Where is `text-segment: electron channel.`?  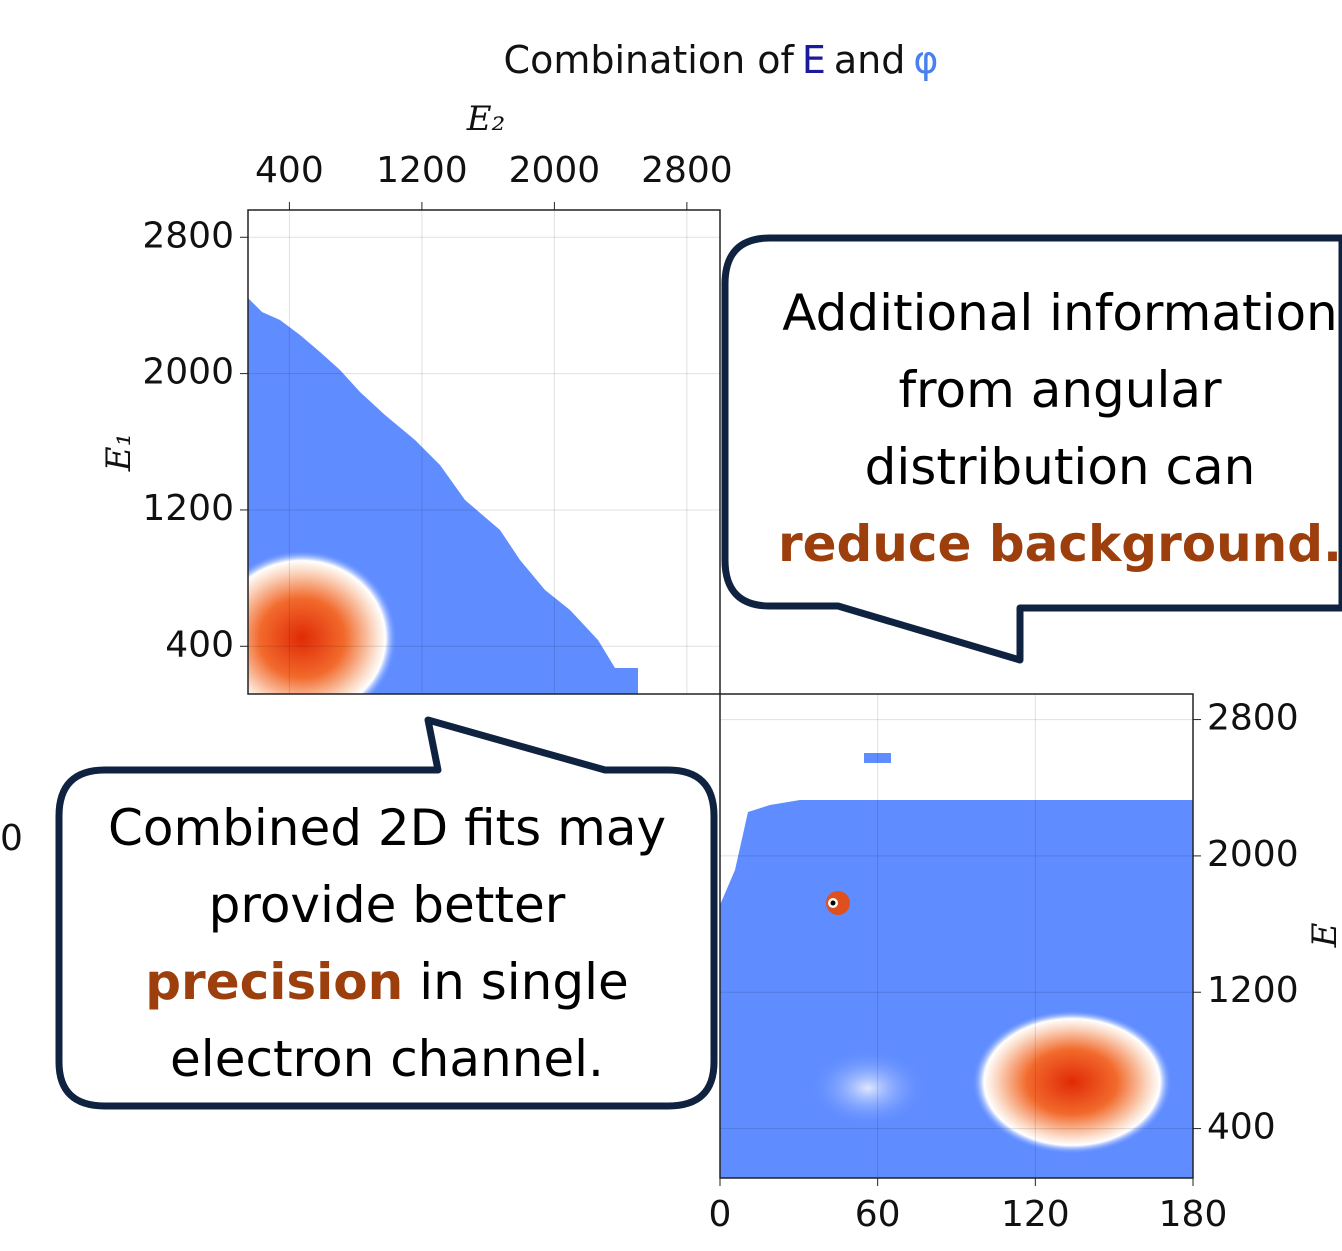 text-segment: electron channel. is located at coordinates (387, 1059).